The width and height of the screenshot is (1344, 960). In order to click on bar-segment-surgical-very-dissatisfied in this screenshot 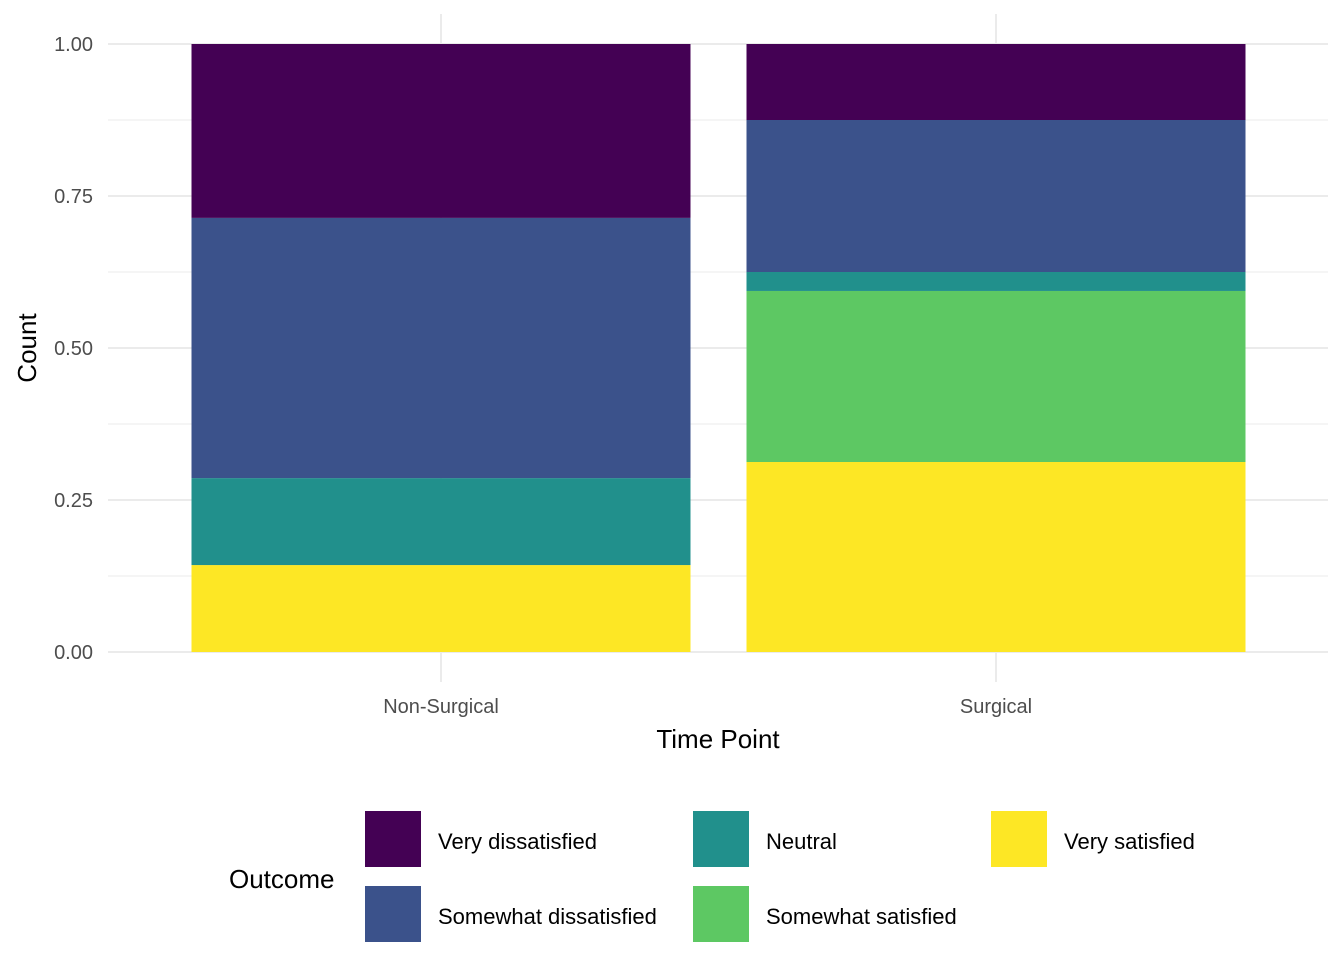, I will do `click(996, 82)`.